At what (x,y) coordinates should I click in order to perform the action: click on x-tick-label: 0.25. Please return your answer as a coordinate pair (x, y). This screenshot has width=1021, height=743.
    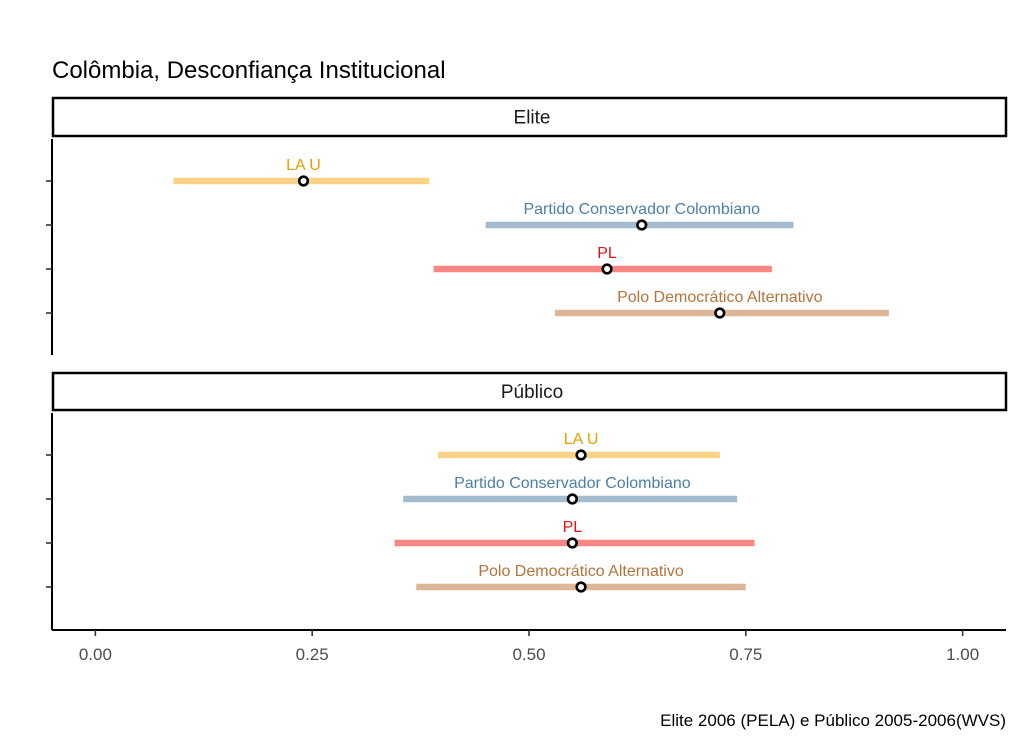
    Looking at the image, I should click on (312, 654).